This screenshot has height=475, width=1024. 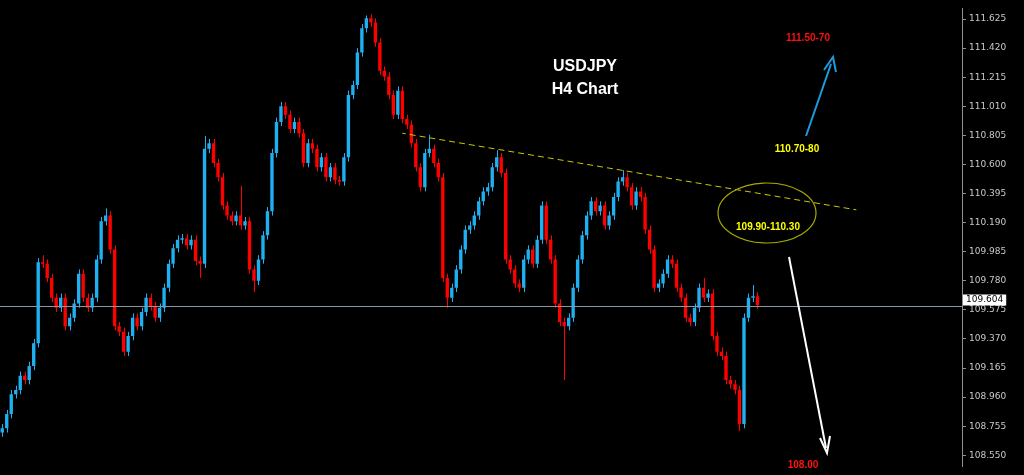 I want to click on text: H4 Chart, so click(x=585, y=89).